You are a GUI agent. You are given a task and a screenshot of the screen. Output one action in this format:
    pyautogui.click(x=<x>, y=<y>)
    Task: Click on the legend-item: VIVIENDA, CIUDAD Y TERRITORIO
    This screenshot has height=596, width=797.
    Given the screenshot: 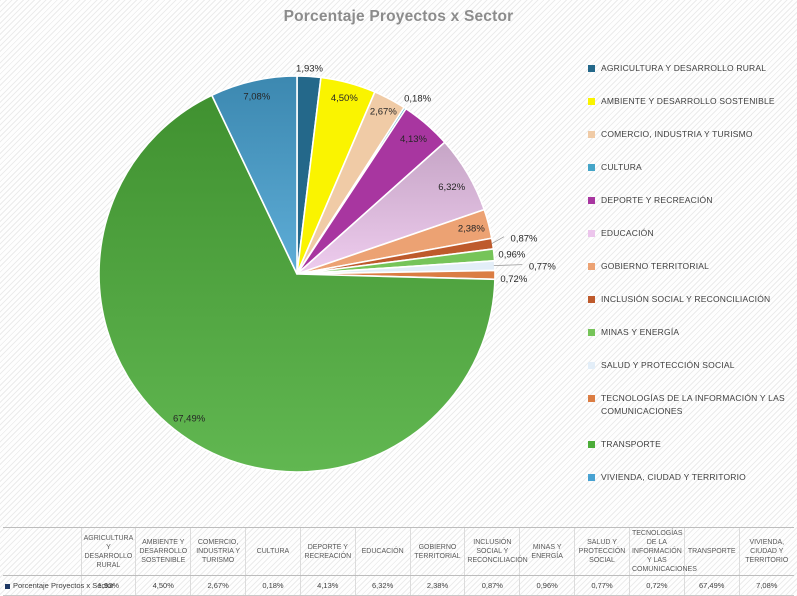 What is the action you would take?
    pyautogui.click(x=691, y=477)
    